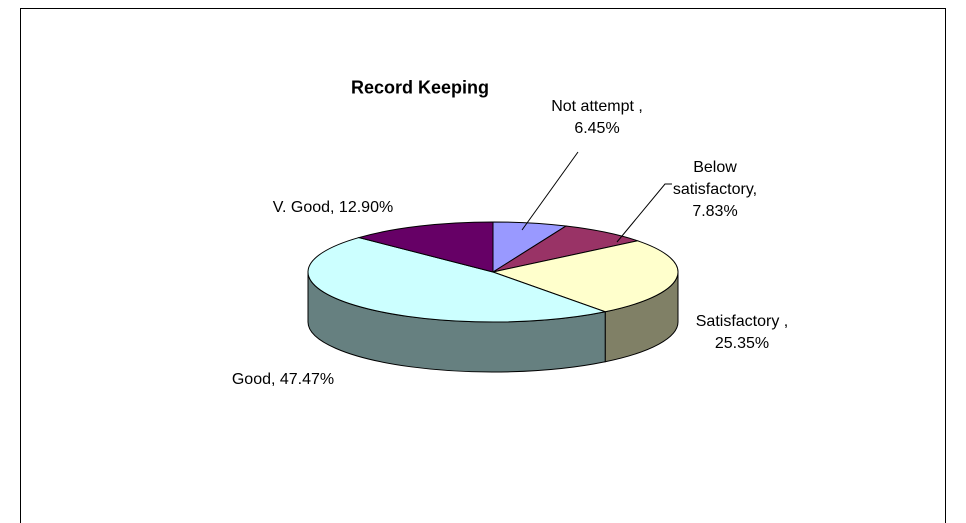  I want to click on chart-title: Record Keeping, so click(420, 87).